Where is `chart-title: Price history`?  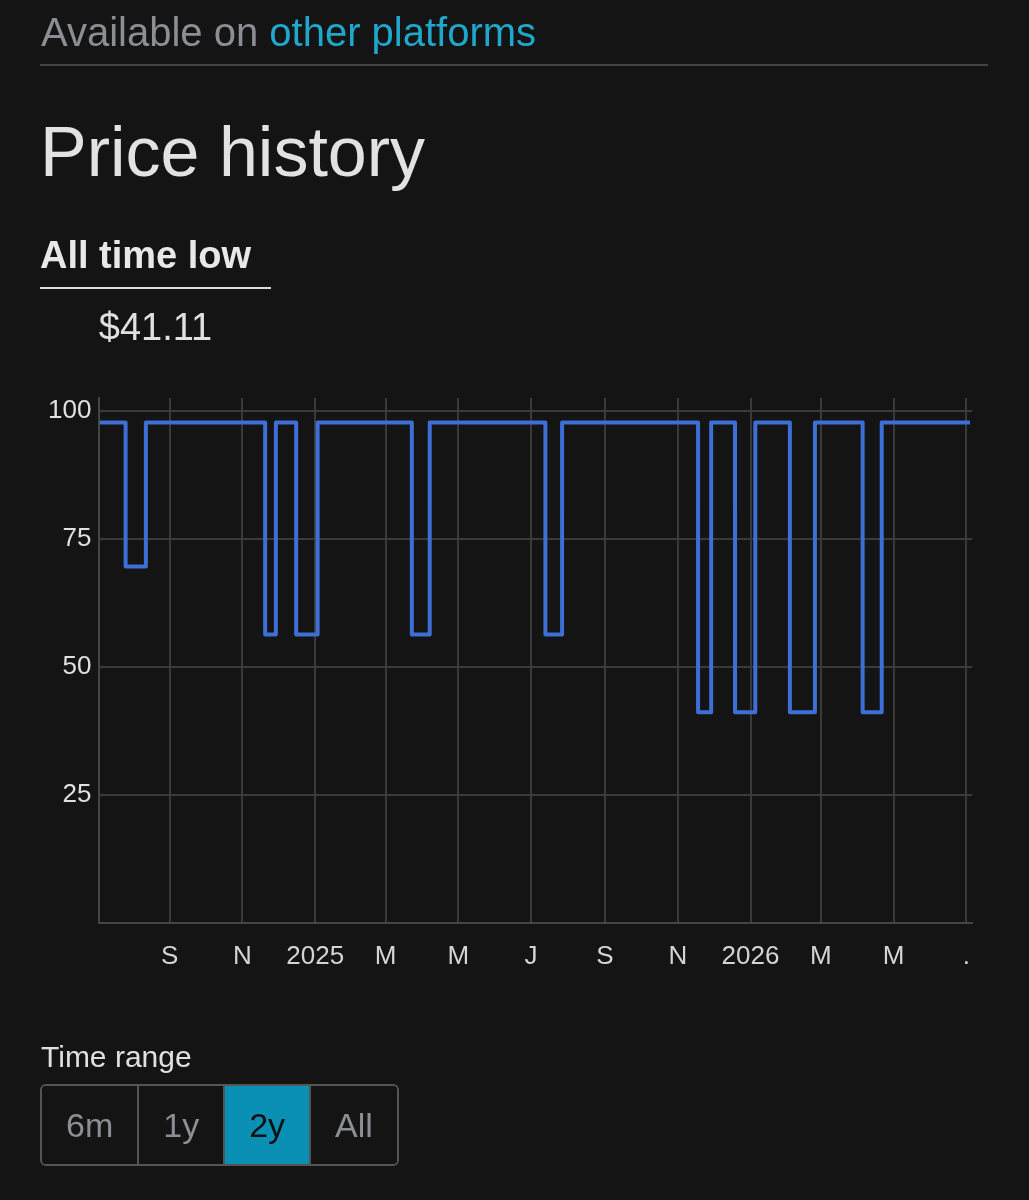 chart-title: Price history is located at coordinates (233, 152).